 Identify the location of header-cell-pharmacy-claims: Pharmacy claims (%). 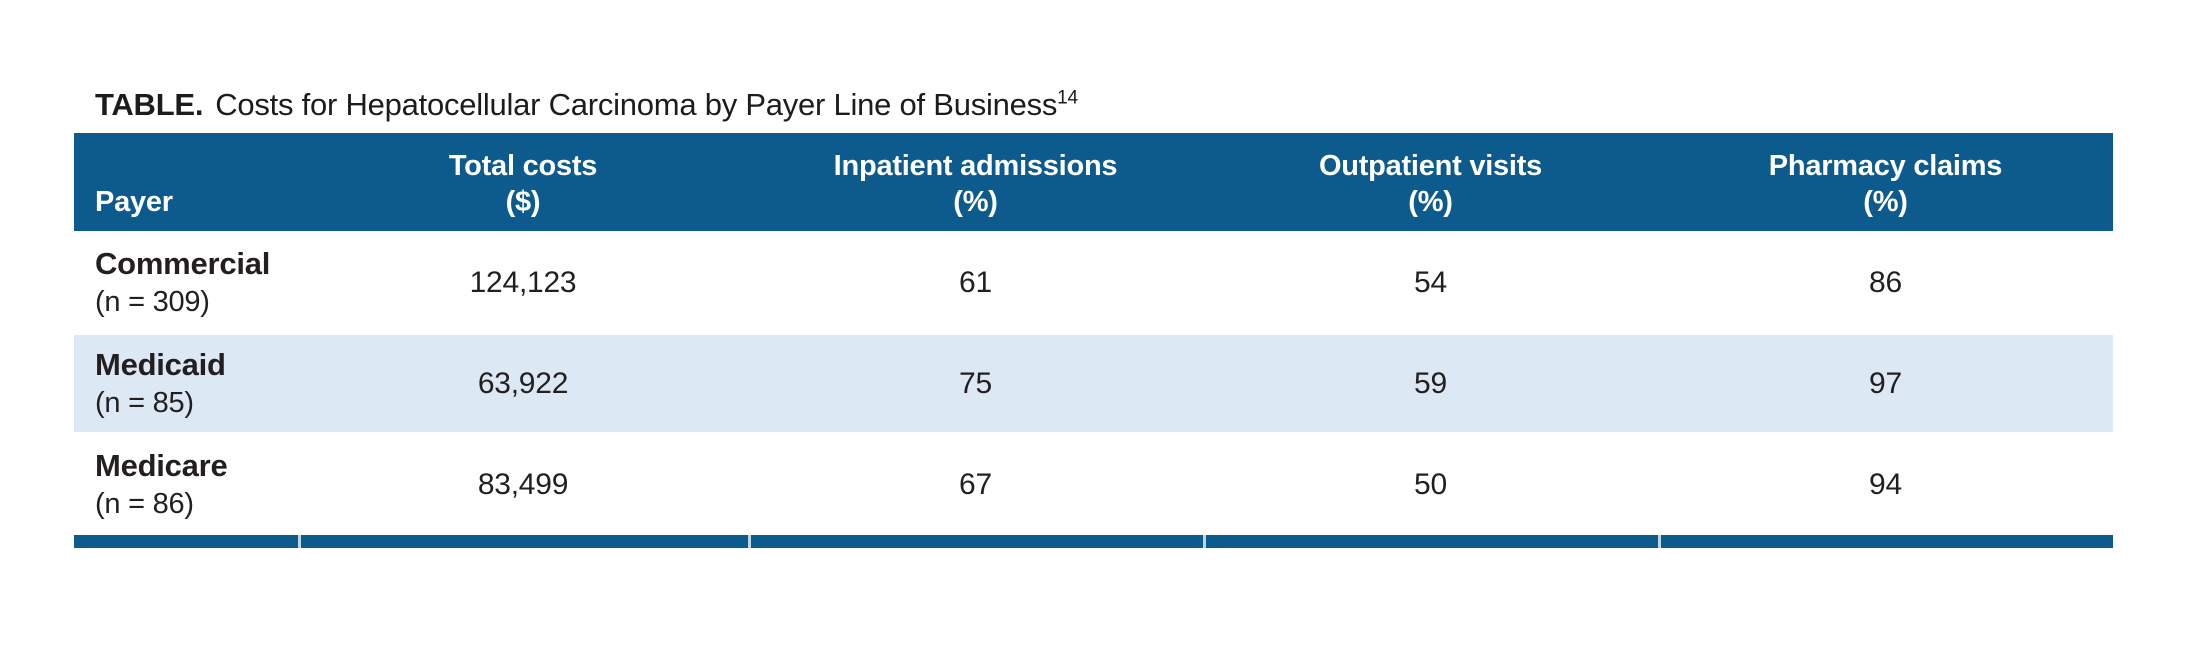
(1885, 182).